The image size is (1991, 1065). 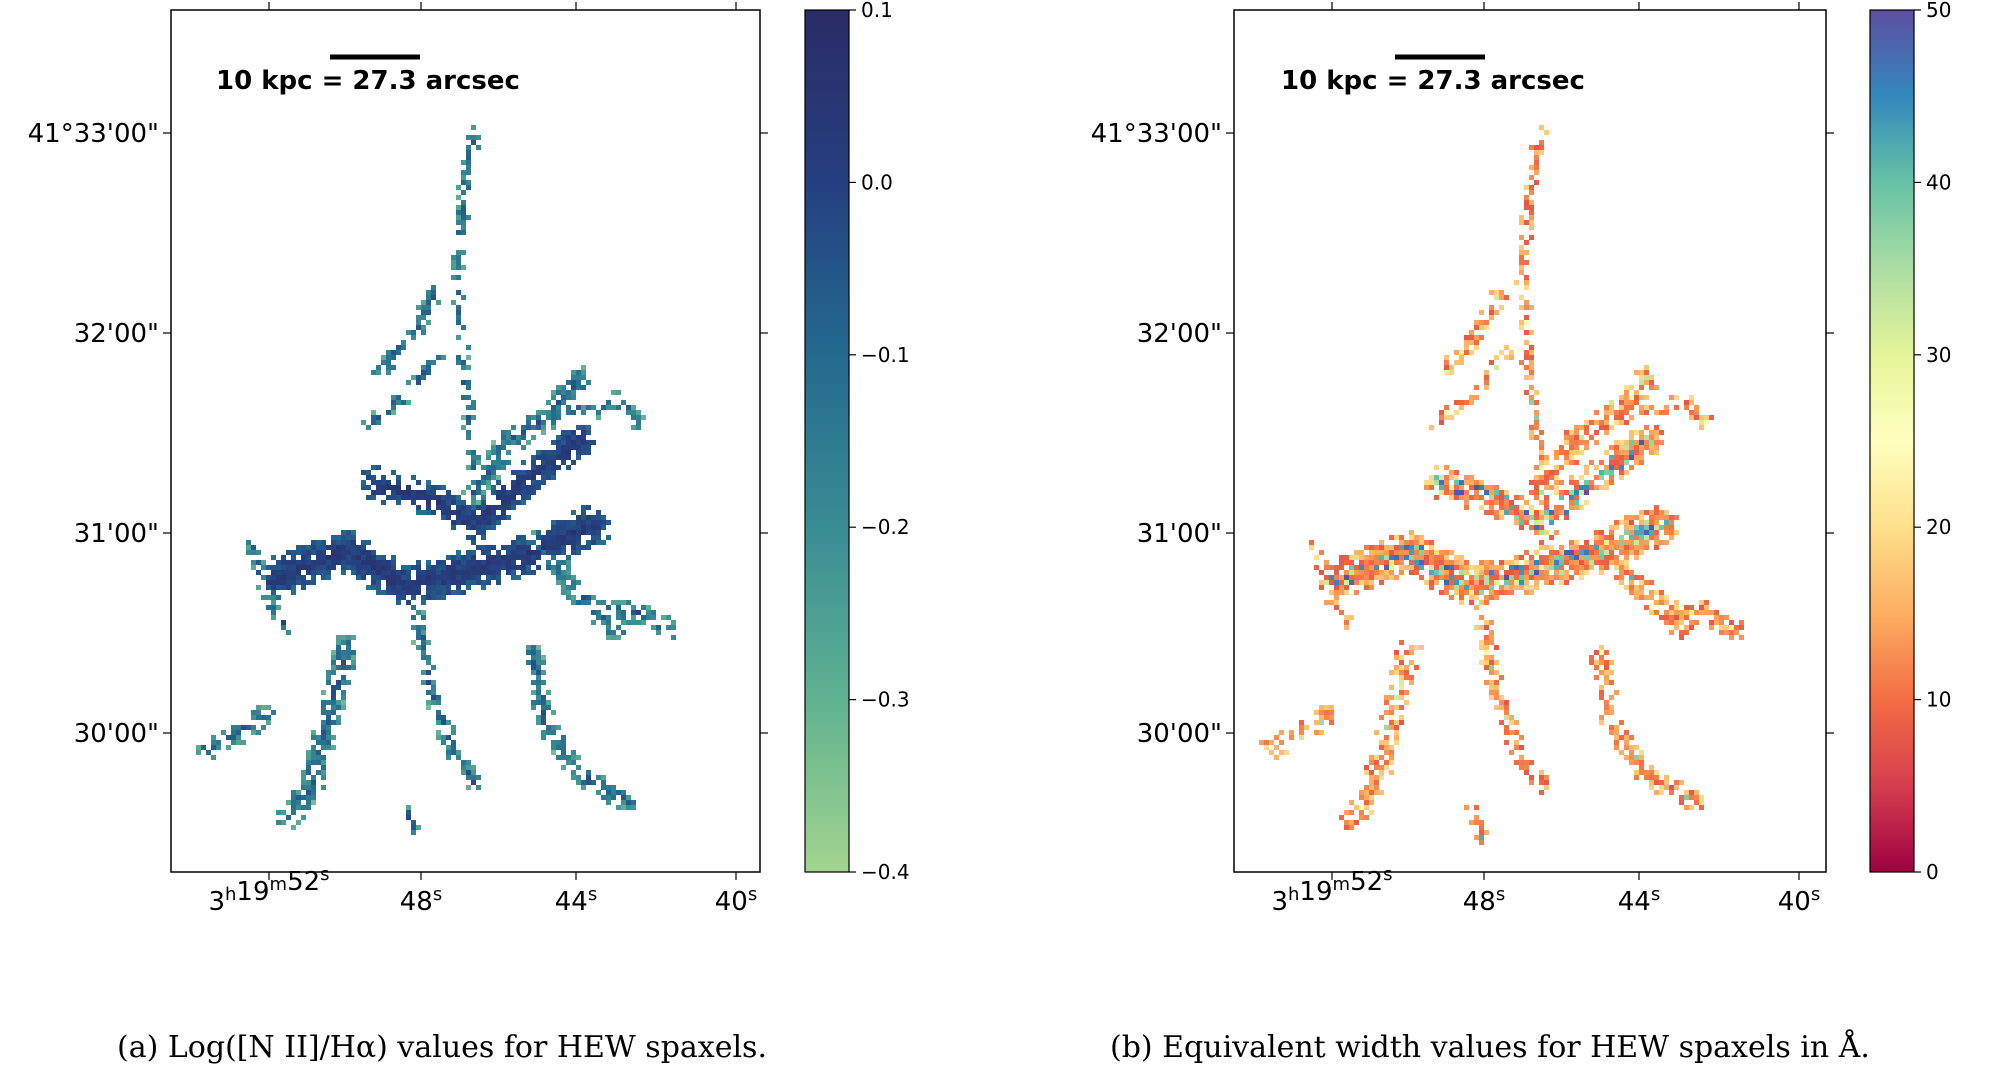 What do you see at coordinates (885, 872) in the screenshot?
I see `colorbar-tick-label: −0.4` at bounding box center [885, 872].